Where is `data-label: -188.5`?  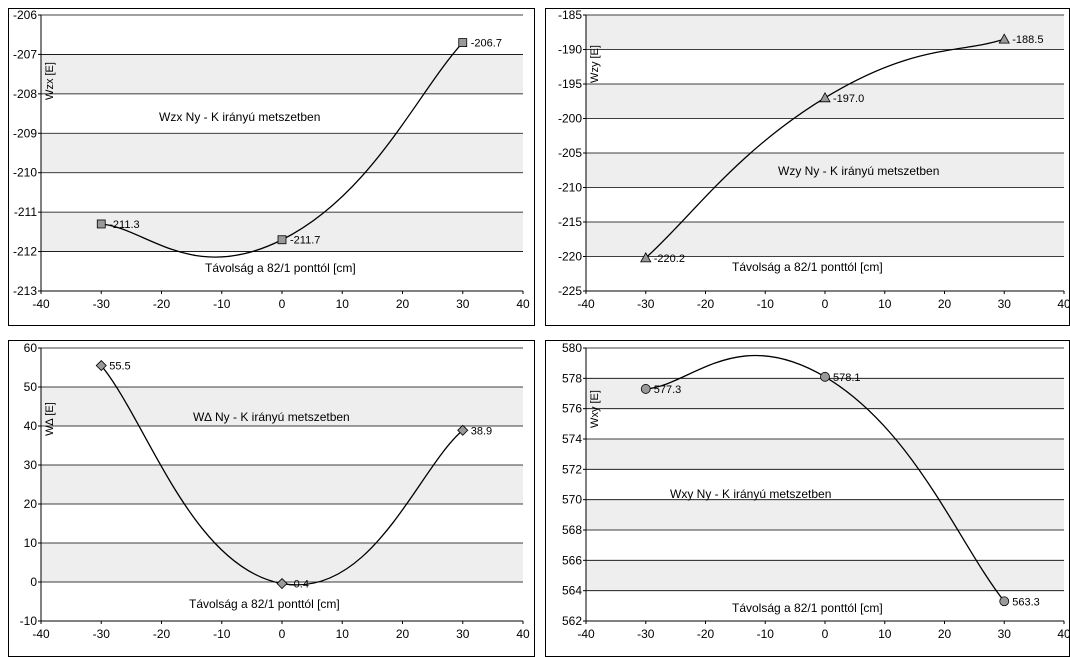 data-label: -188.5 is located at coordinates (1027, 40).